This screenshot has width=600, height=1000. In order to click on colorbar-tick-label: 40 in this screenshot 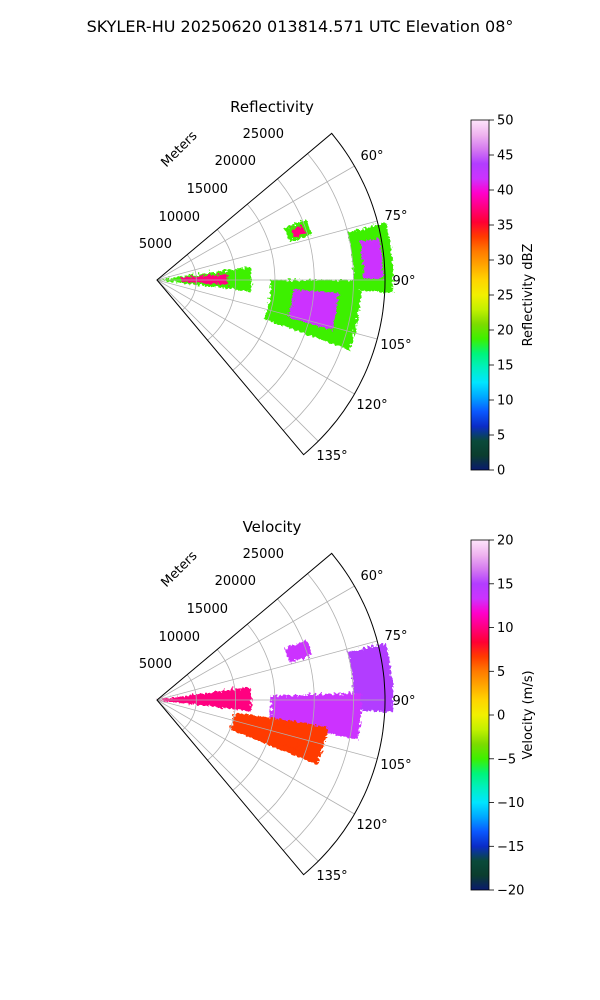, I will do `click(505, 191)`.